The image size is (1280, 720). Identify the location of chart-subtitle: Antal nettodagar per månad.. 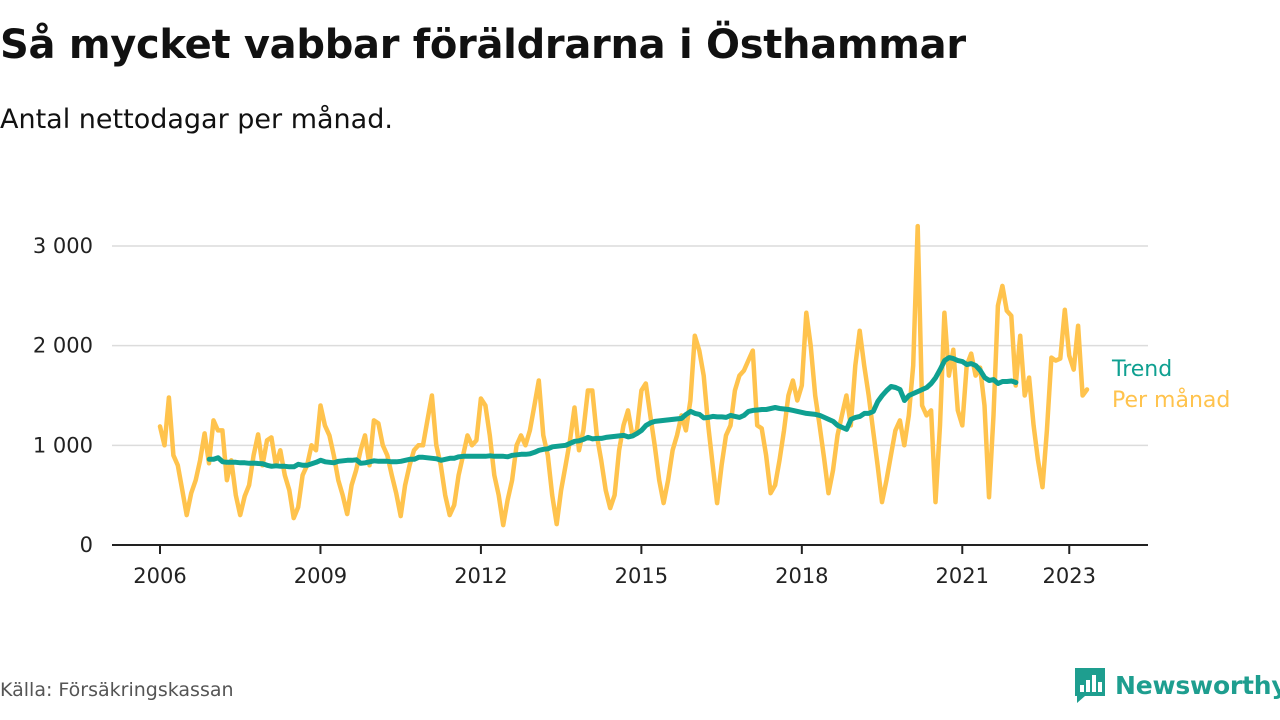
(196, 119).